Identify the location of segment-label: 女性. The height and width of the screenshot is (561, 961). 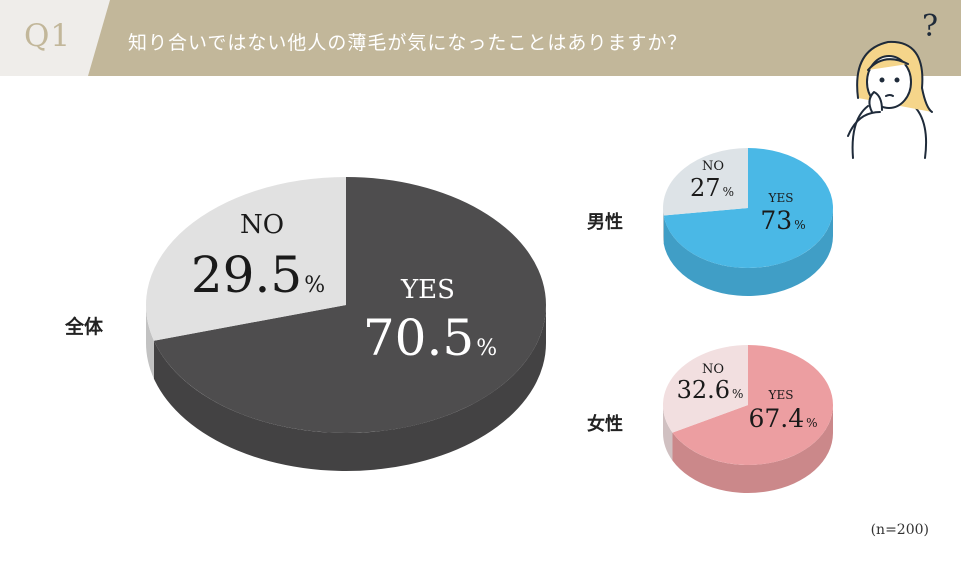
(605, 424).